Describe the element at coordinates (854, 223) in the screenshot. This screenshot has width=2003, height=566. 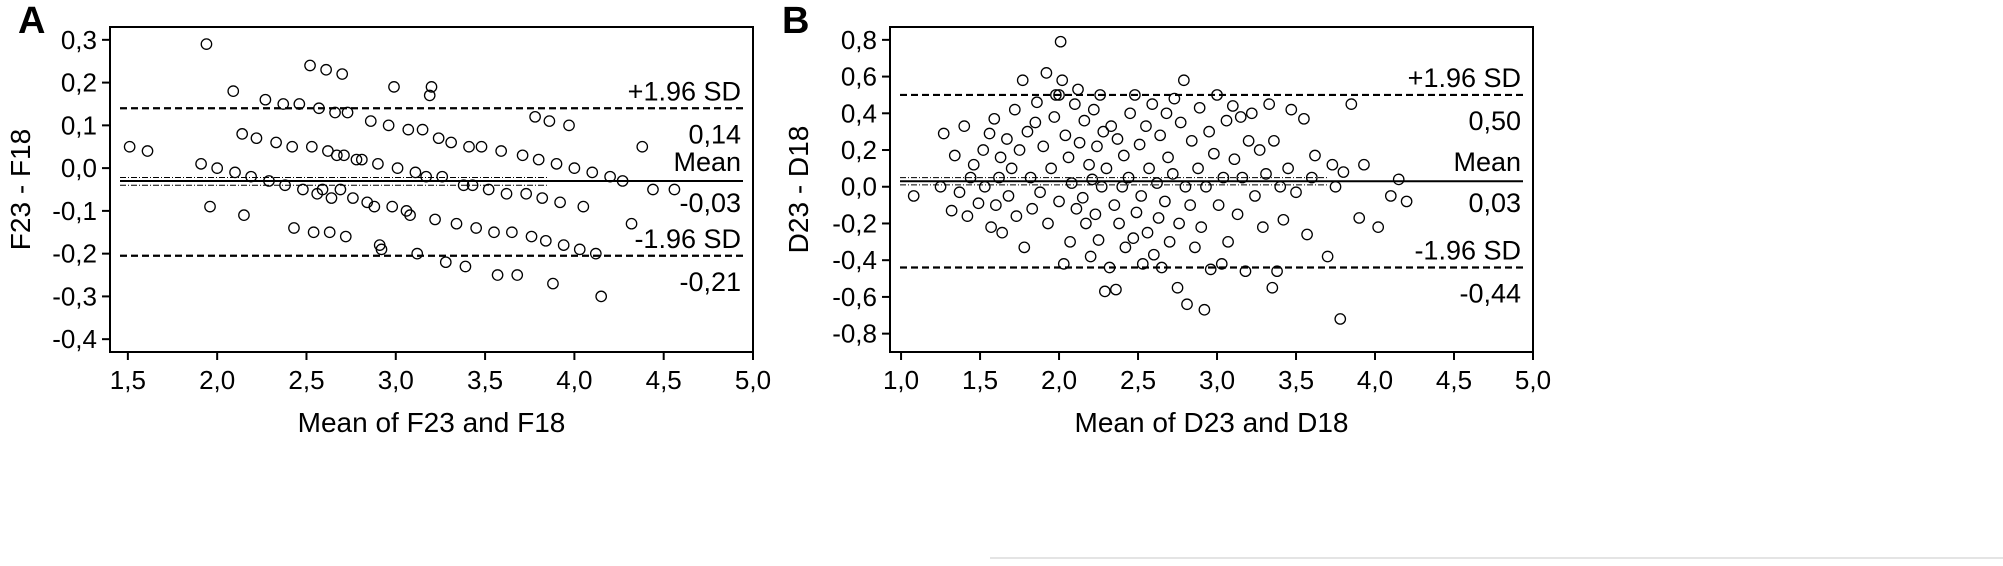
I see `y-tick-label: -0,2` at that location.